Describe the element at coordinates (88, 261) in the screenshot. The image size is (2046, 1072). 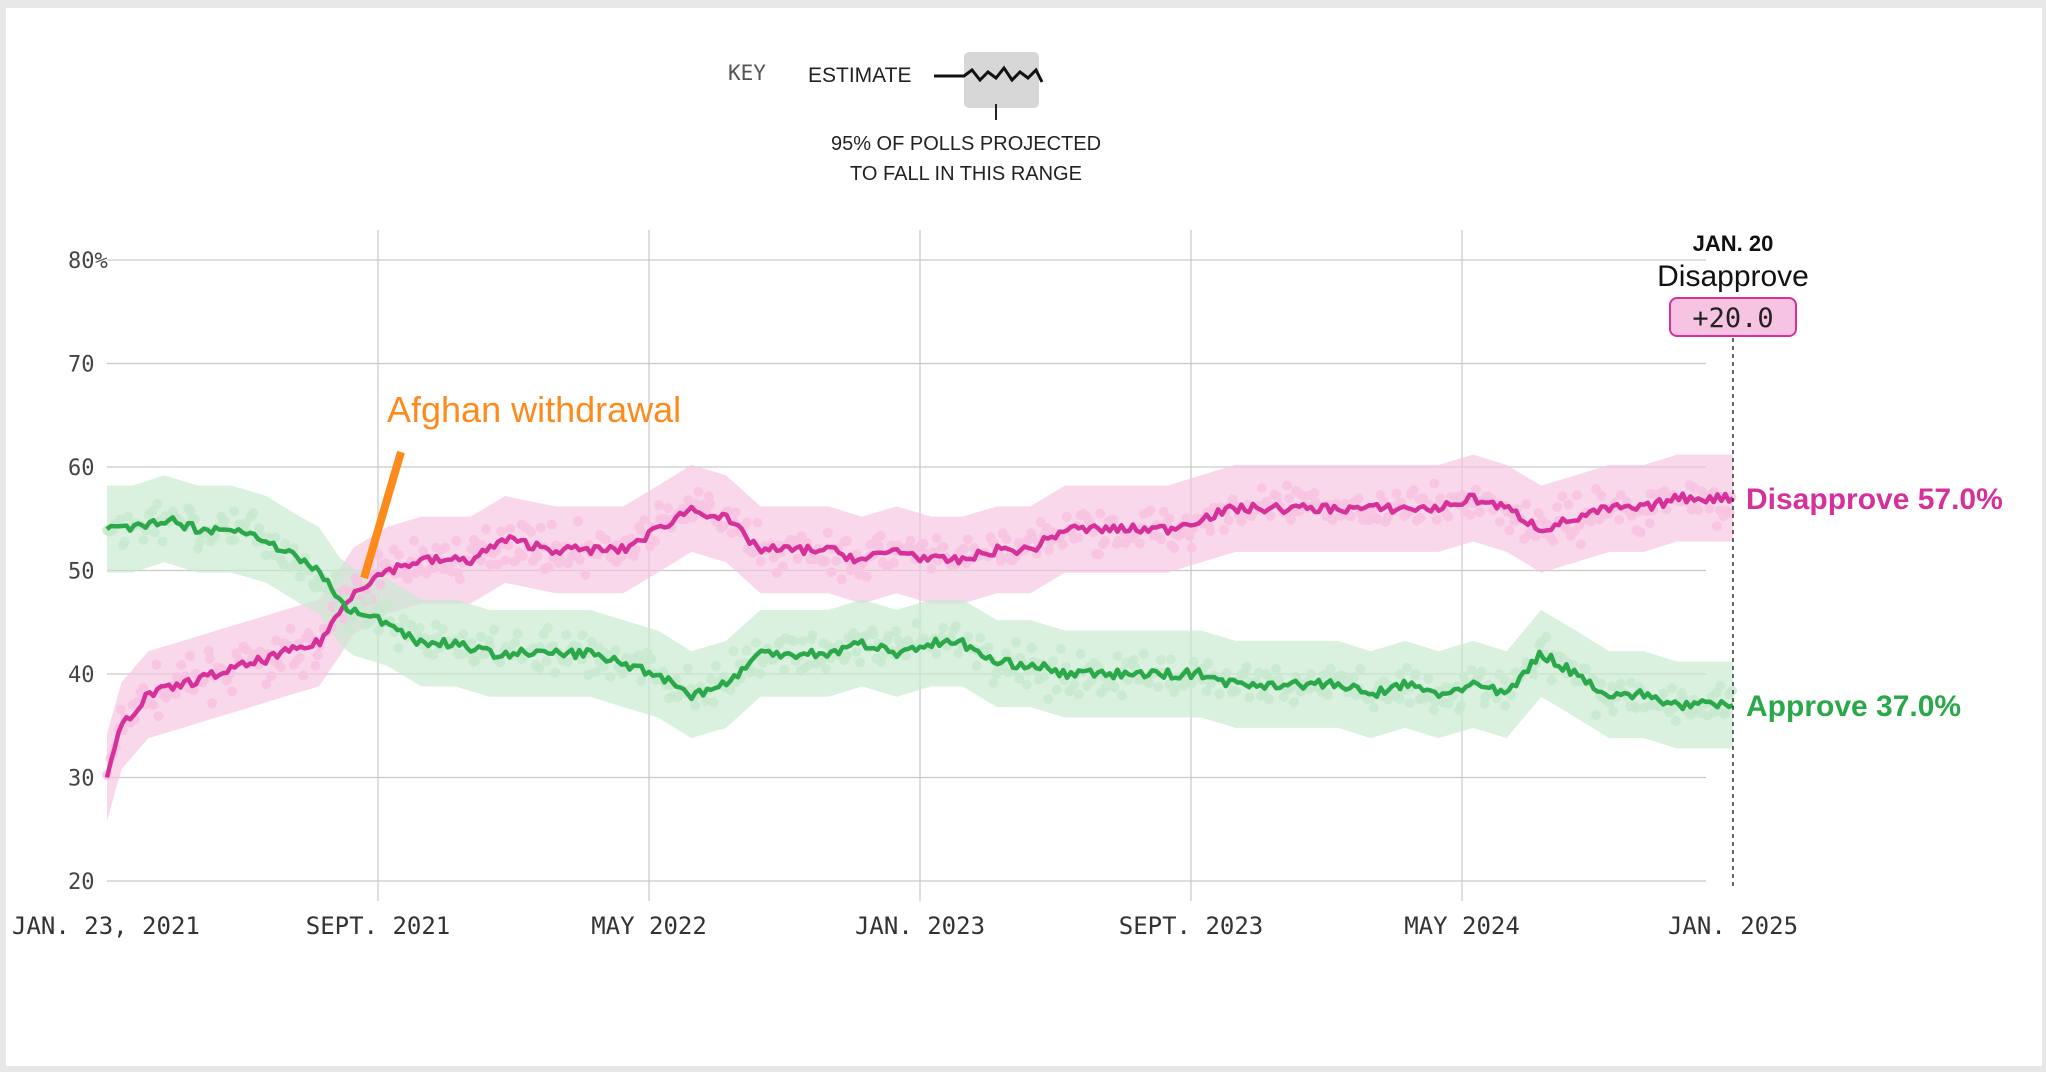
I see `y-tick-label: 80%` at that location.